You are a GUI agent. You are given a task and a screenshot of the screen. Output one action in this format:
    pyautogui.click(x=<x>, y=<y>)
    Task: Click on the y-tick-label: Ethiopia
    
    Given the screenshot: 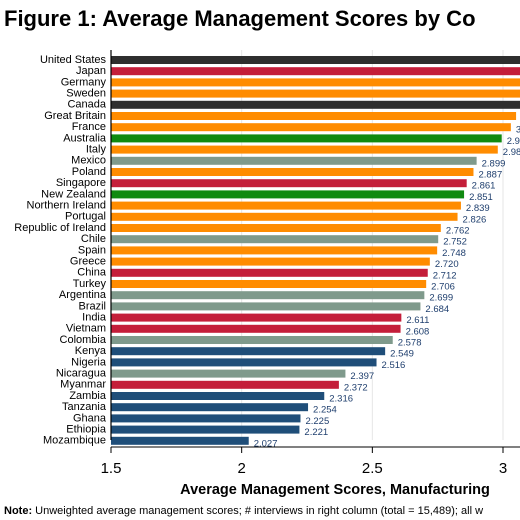 What is the action you would take?
    pyautogui.click(x=86, y=430)
    